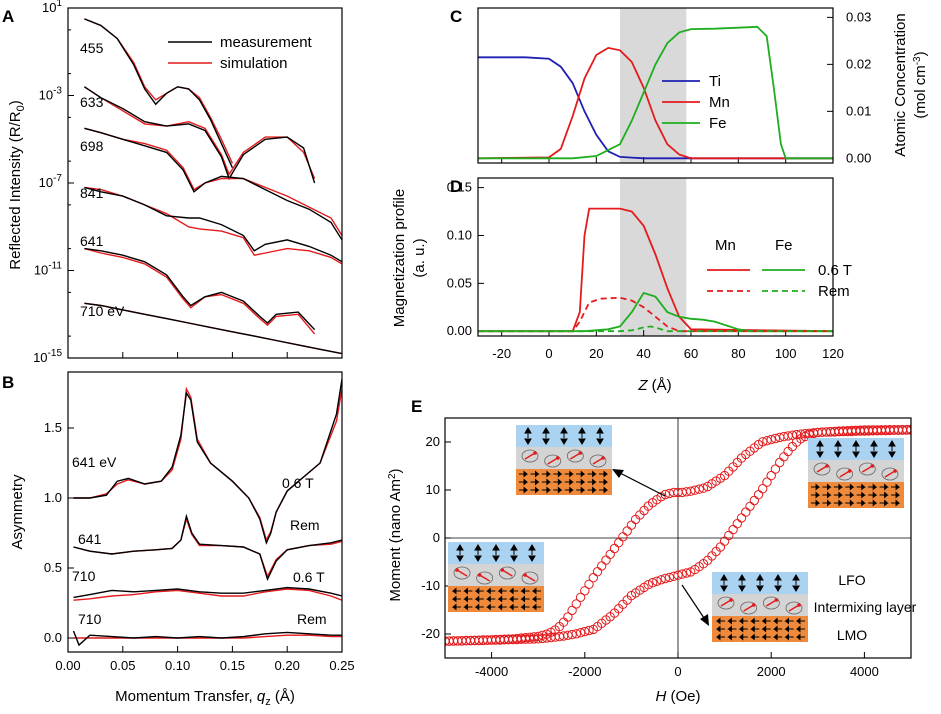 The height and width of the screenshot is (714, 941). I want to click on panel-d-x-tick-label-5: 80, so click(738, 353).